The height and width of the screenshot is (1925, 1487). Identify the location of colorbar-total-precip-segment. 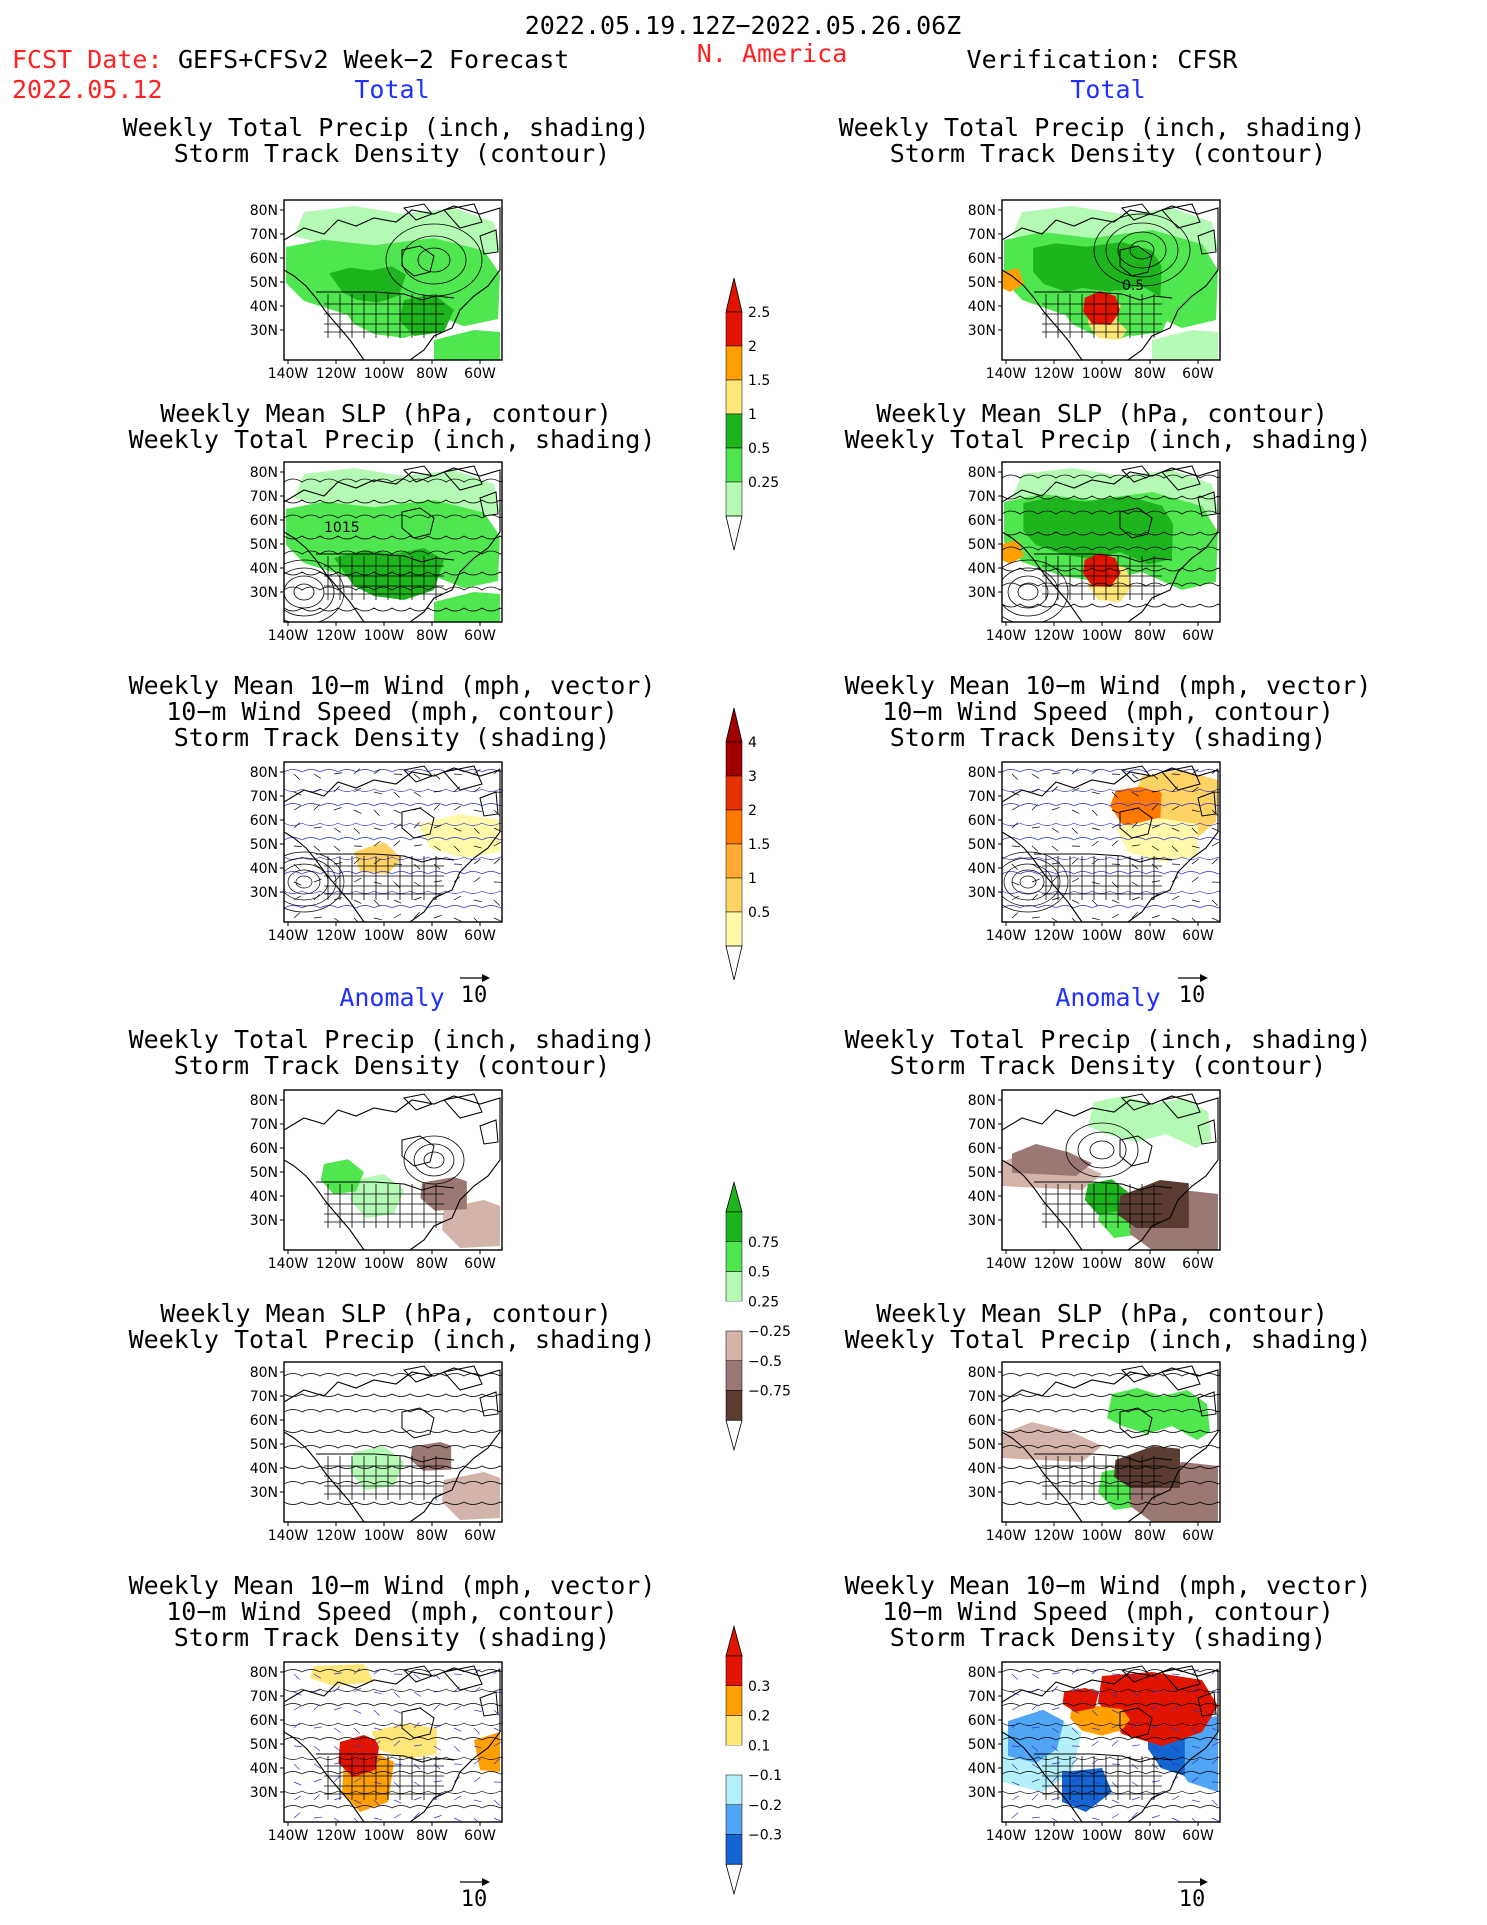
(734, 329).